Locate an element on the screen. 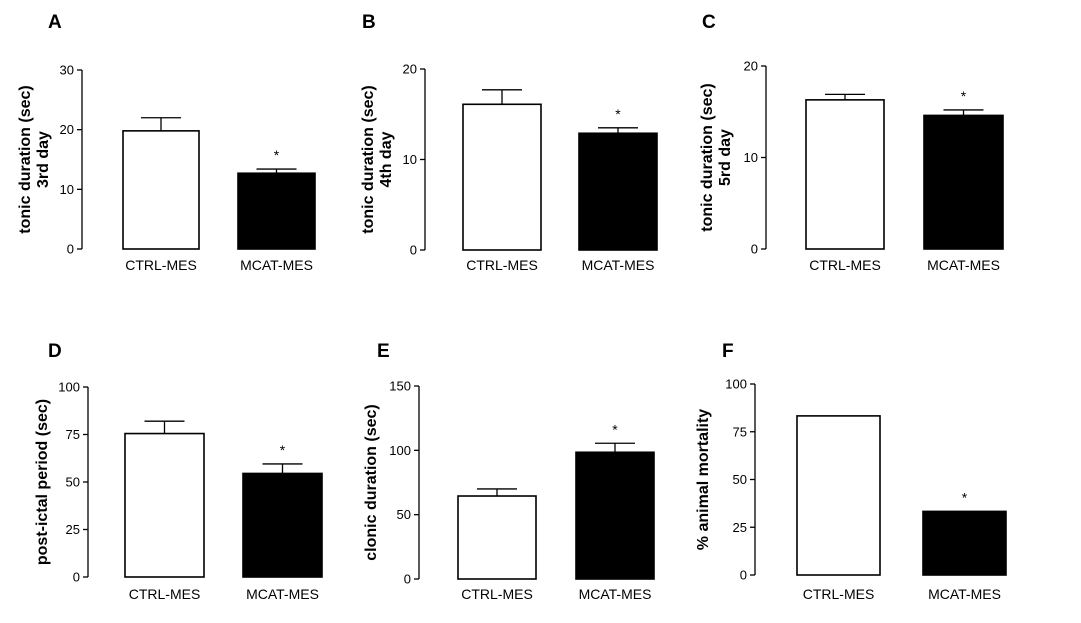 The image size is (1081, 623). y-axis-label: 4th day is located at coordinates (386, 159).